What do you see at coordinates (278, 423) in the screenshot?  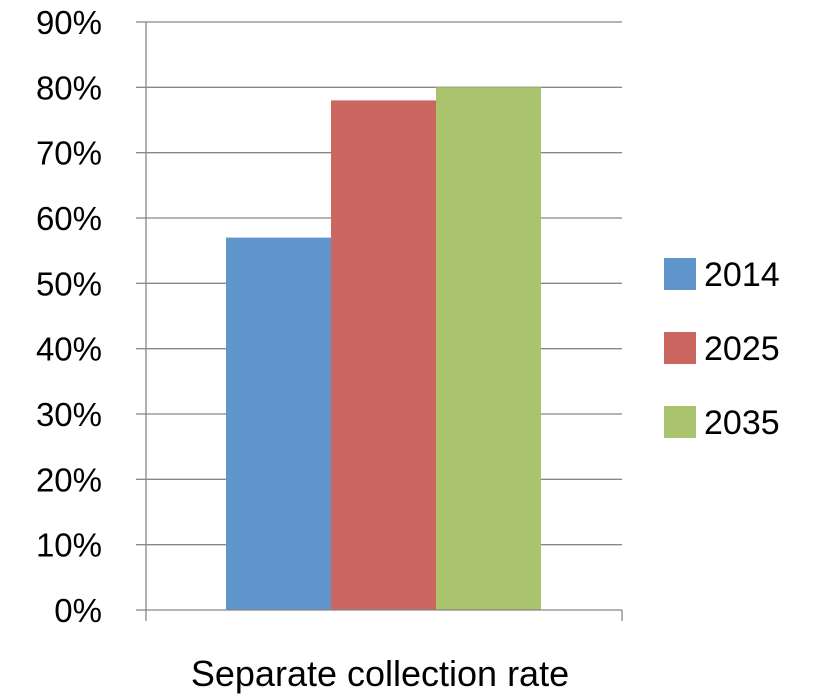 I see `bar-2014` at bounding box center [278, 423].